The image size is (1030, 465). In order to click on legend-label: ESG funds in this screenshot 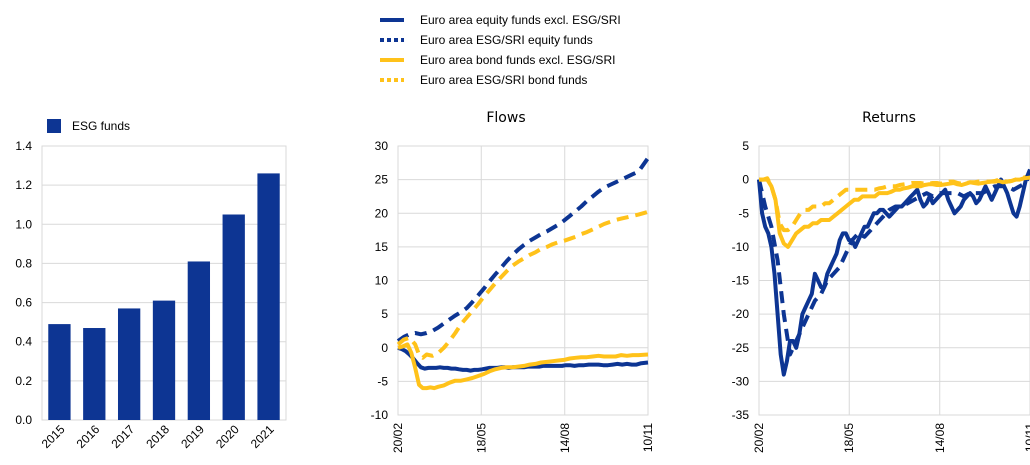, I will do `click(101, 126)`.